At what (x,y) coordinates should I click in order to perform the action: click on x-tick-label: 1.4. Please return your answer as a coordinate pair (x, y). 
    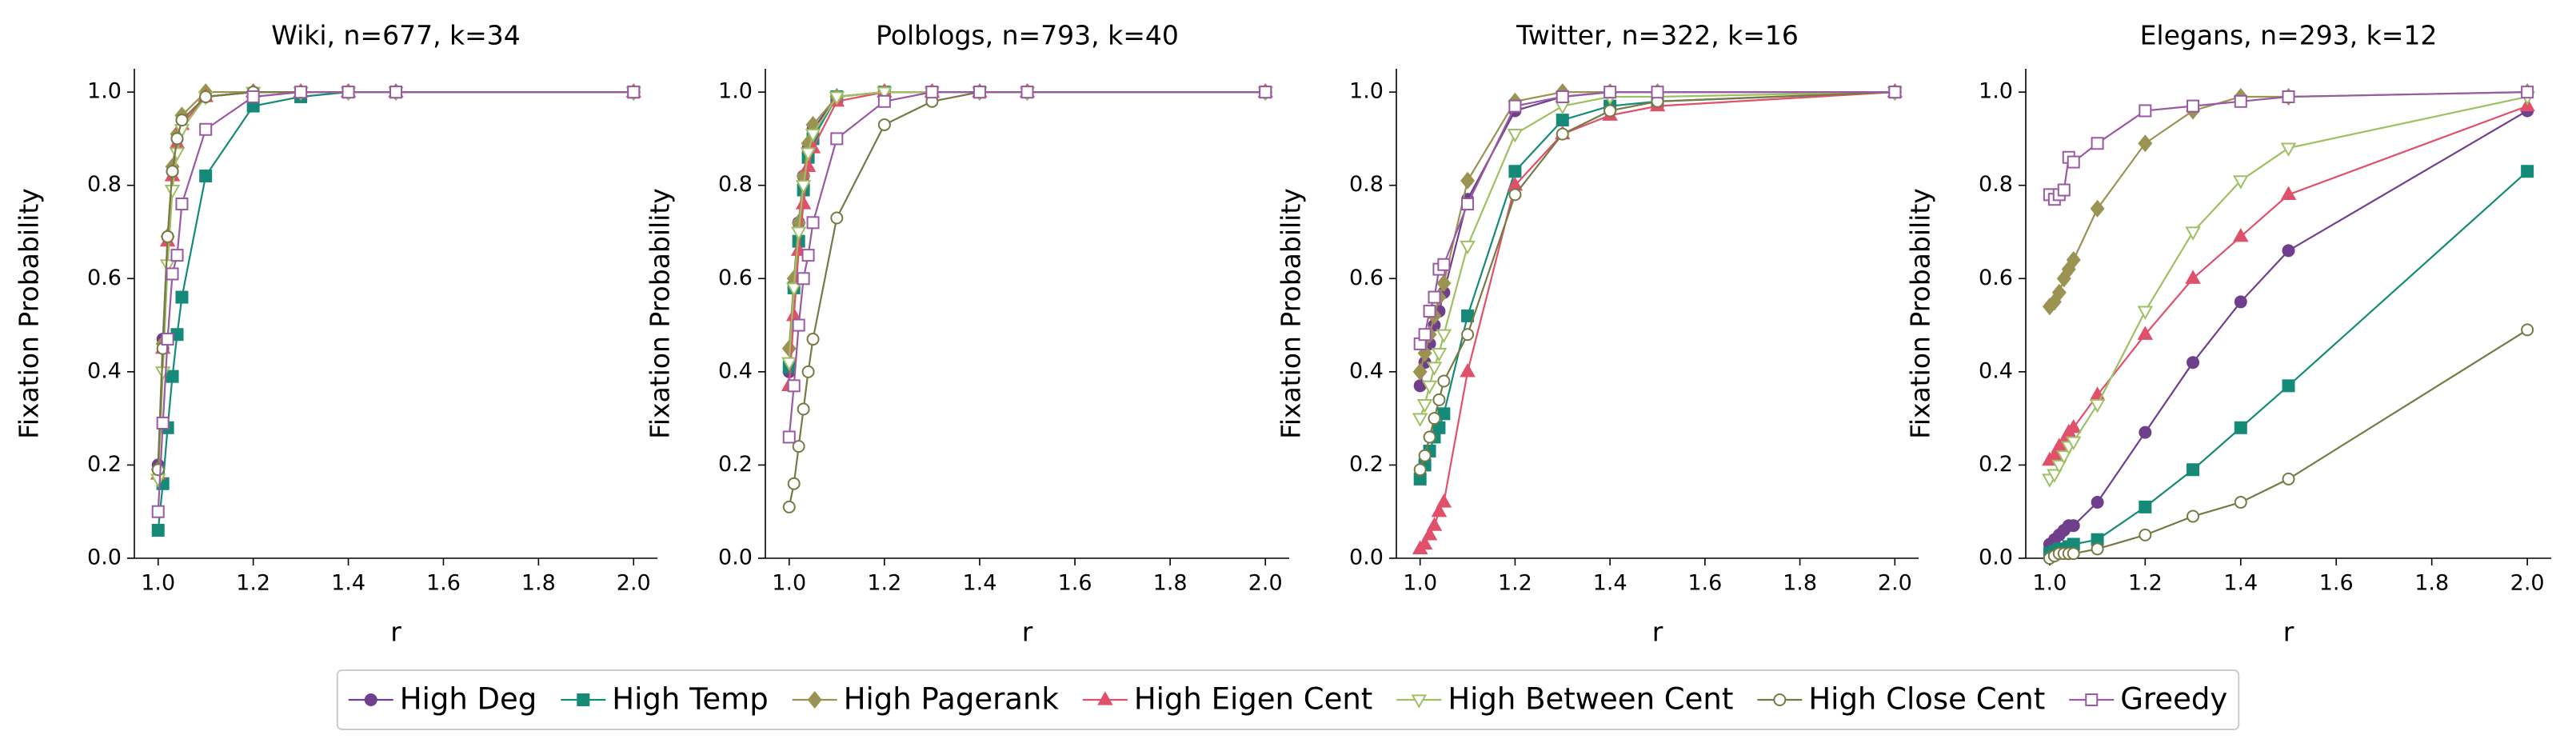
    Looking at the image, I should click on (979, 583).